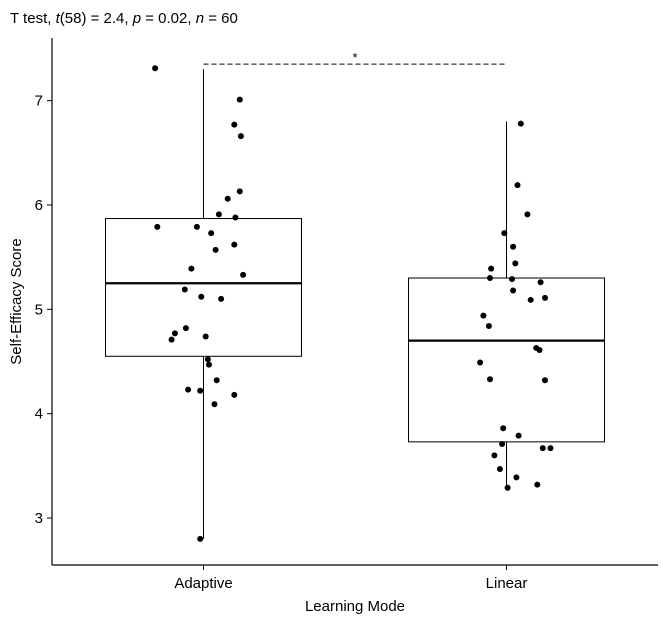 This screenshot has width=663, height=620. I want to click on y-tick-label: 6, so click(39, 205).